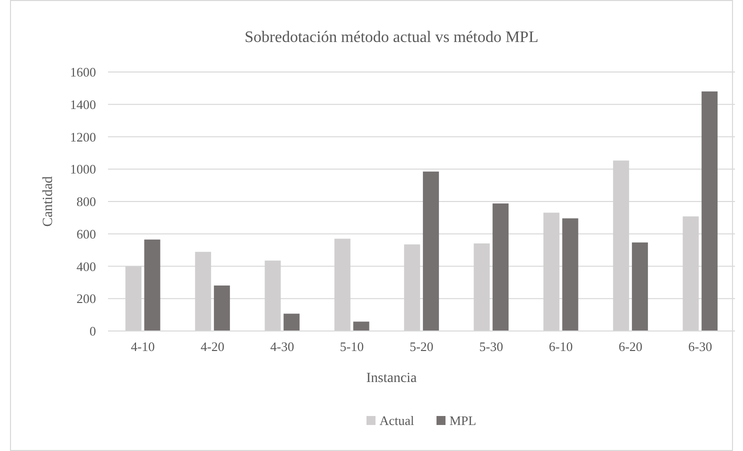 The width and height of the screenshot is (743, 451). What do you see at coordinates (282, 346) in the screenshot?
I see `x-tick-label: 4-30` at bounding box center [282, 346].